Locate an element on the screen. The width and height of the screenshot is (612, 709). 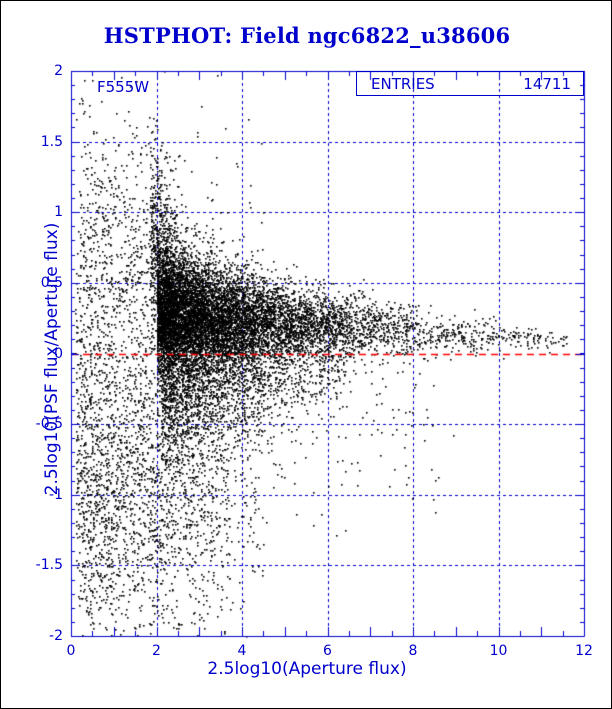
y-tick-label: 0 is located at coordinates (58, 353).